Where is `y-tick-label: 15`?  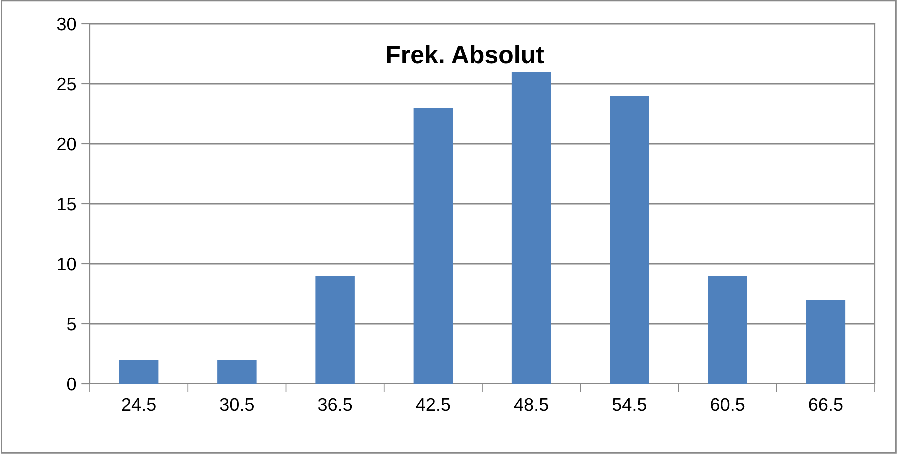 y-tick-label: 15 is located at coordinates (67, 204).